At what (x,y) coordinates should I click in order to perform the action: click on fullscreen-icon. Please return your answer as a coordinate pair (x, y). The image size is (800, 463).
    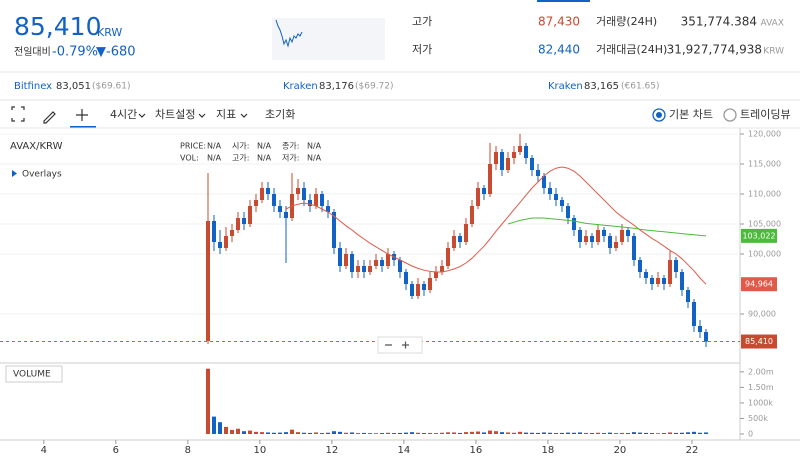
    Looking at the image, I should click on (18, 114).